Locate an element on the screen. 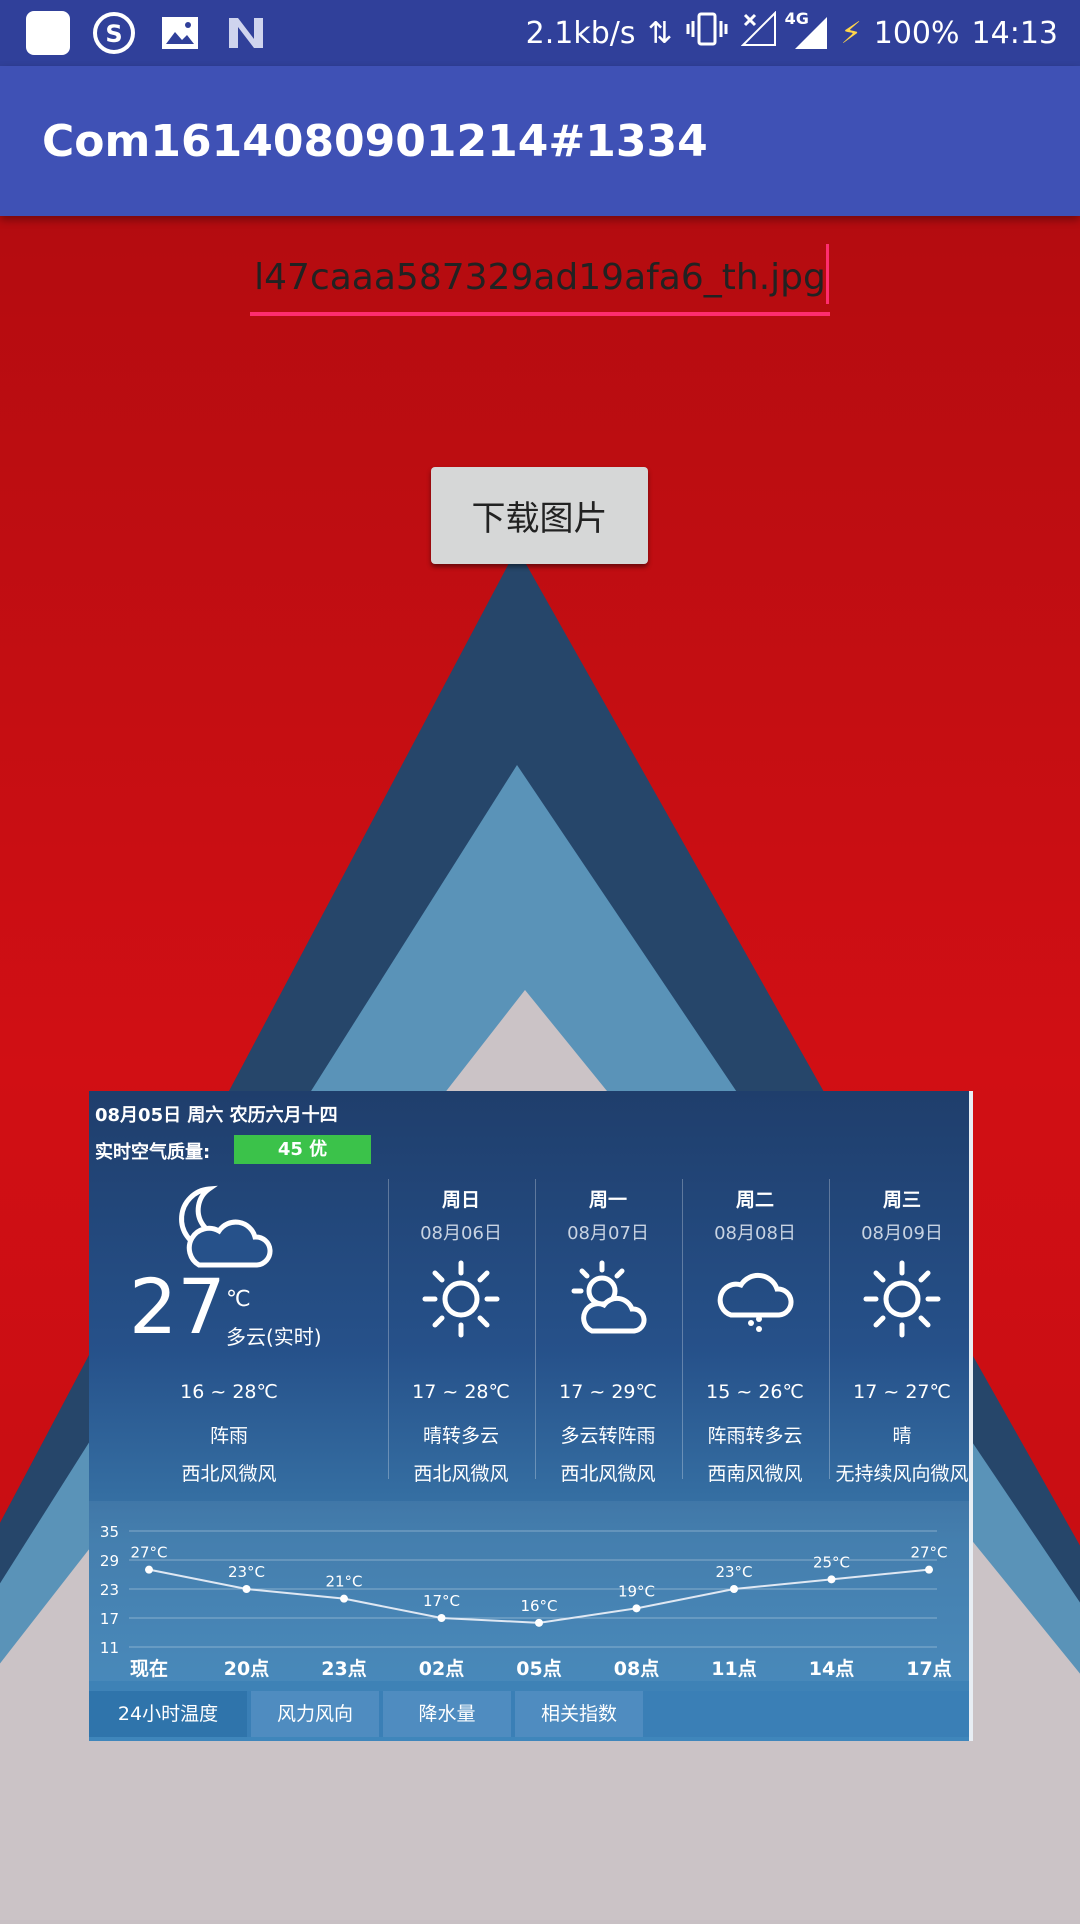 This screenshot has height=1924, width=1080. forecast-weekday: 周一 is located at coordinates (607, 1200).